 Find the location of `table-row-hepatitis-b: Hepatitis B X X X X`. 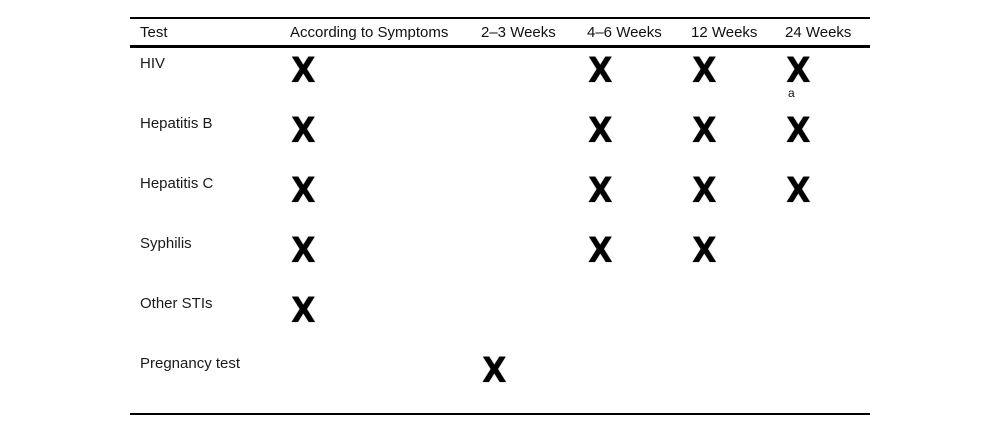

table-row-hepatitis-b: Hepatitis B X X X X is located at coordinates (500, 138).